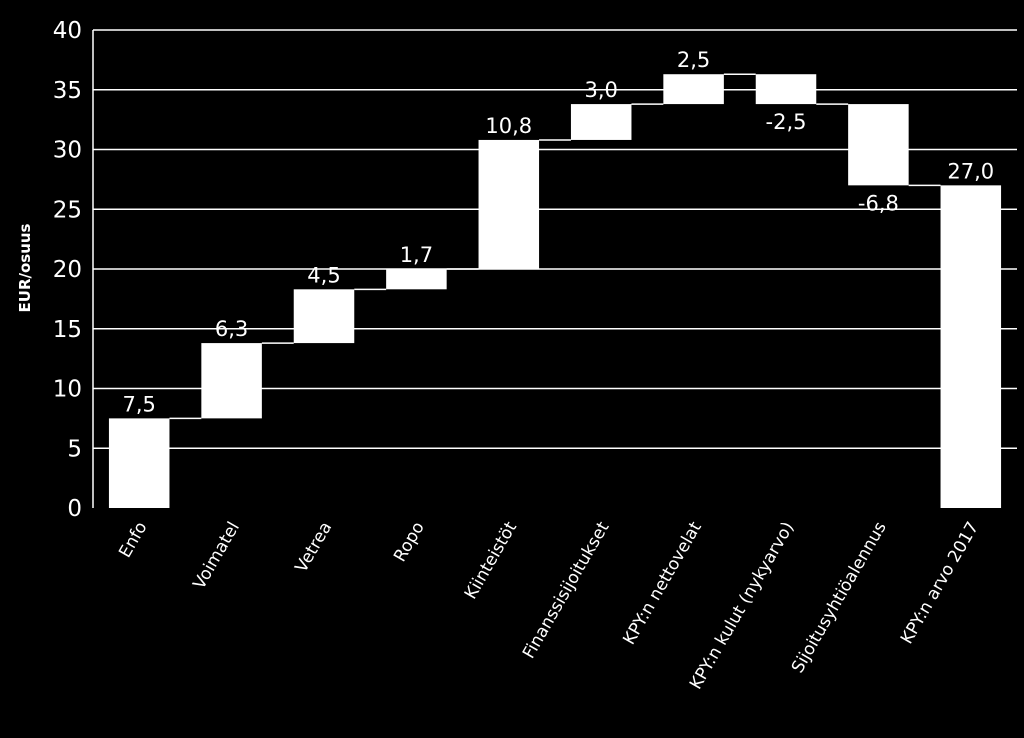  I want to click on data-label: 1,7, so click(416, 255).